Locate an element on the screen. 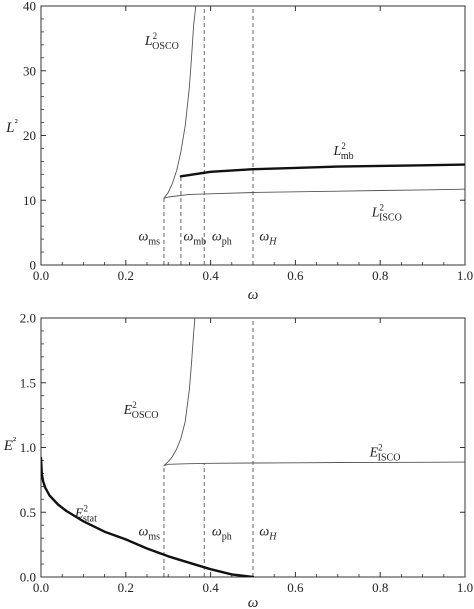 This screenshot has width=474, height=609. y-axis-label: E² is located at coordinates (10, 444).